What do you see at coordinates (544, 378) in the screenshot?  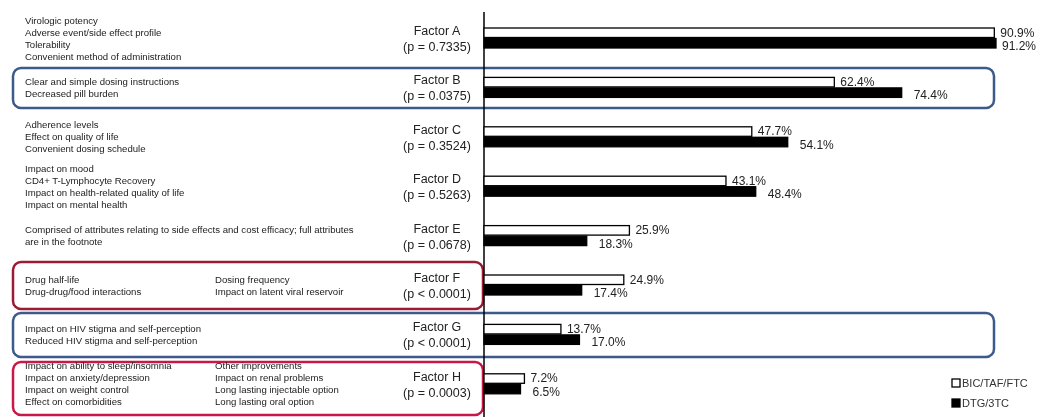 I see `data-label: 7.2%` at bounding box center [544, 378].